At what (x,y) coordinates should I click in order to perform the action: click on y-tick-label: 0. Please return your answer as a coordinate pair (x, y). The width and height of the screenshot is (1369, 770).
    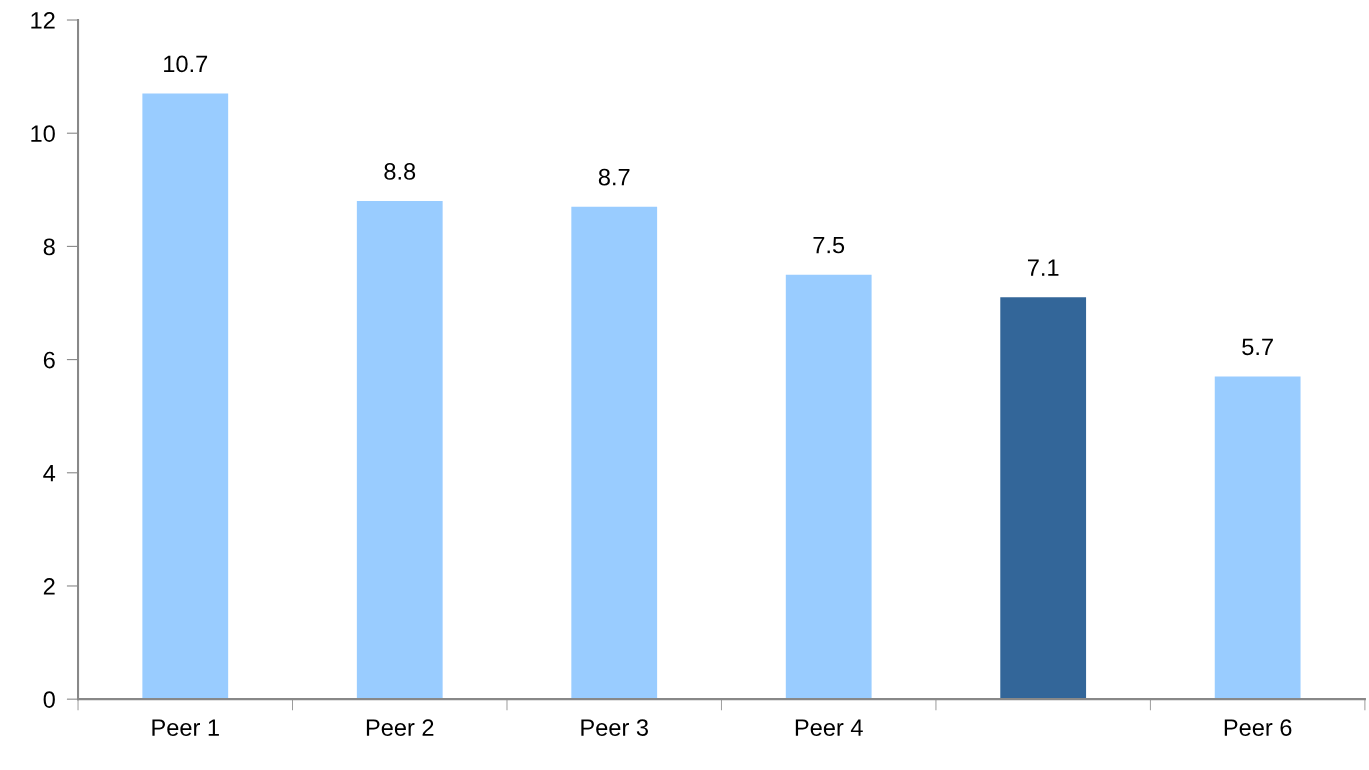
    Looking at the image, I should click on (49, 699).